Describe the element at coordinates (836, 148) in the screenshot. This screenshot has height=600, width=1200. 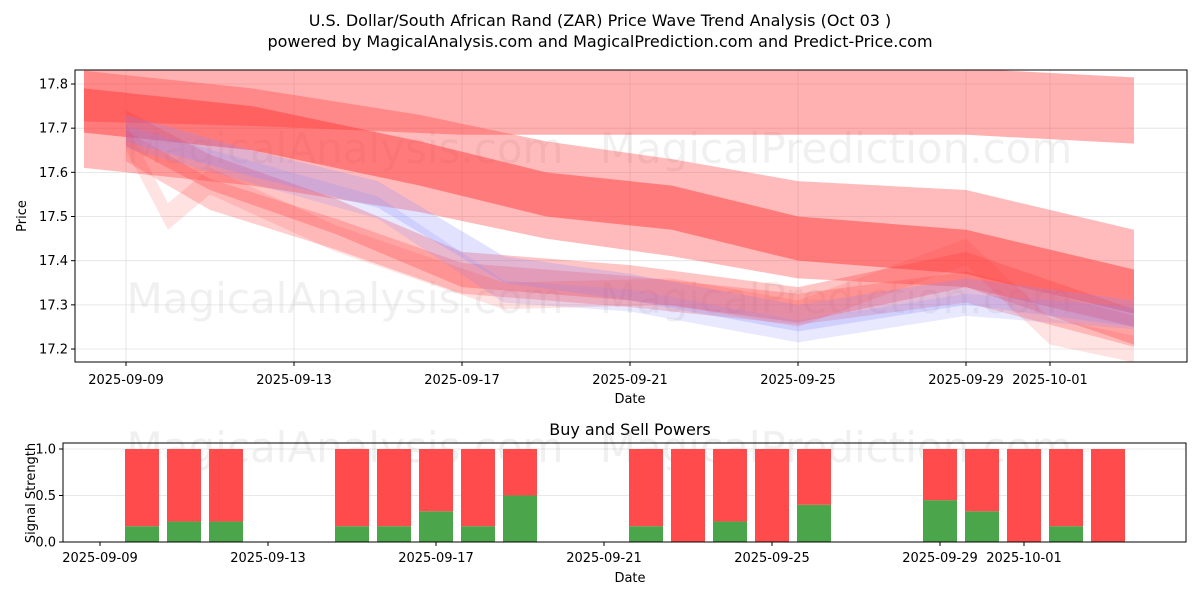
I see `watermark-prediction-top: MagicalPrediction.com` at that location.